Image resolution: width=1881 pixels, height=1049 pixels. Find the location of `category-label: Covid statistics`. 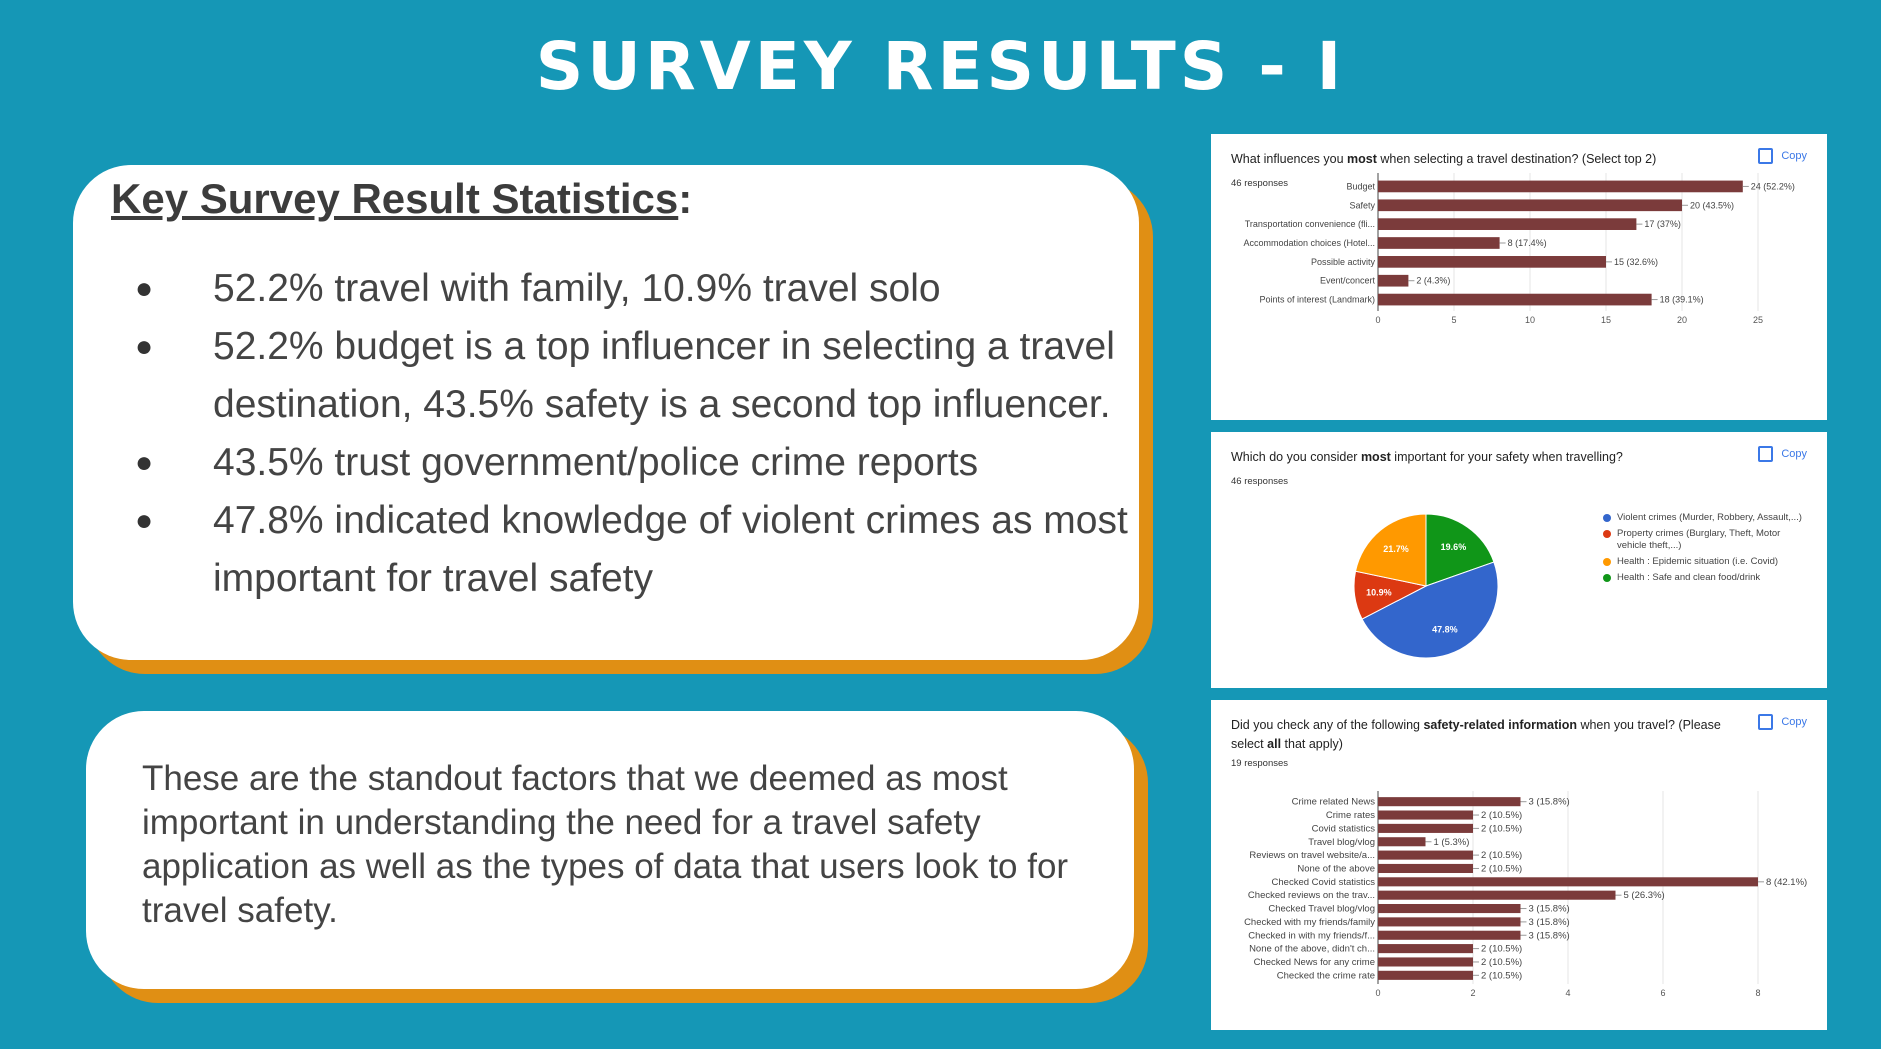

category-label: Covid statistics is located at coordinates (1344, 828).